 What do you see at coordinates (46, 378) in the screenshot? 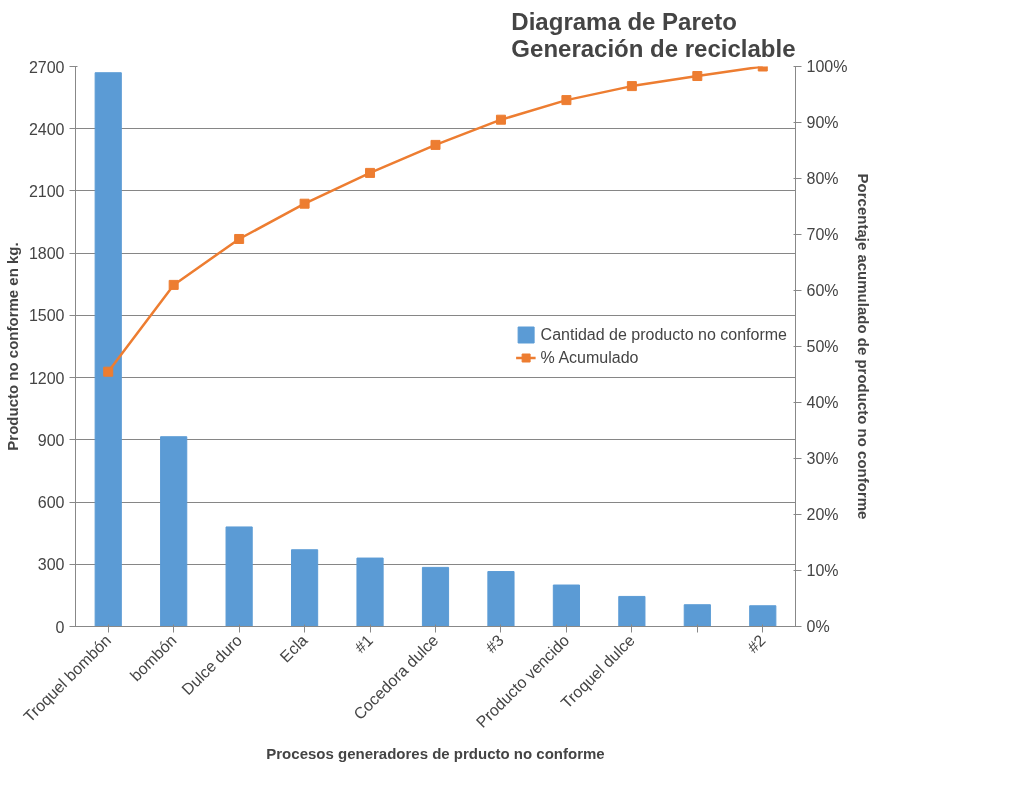
I see `y-tick-label: 1200` at bounding box center [46, 378].